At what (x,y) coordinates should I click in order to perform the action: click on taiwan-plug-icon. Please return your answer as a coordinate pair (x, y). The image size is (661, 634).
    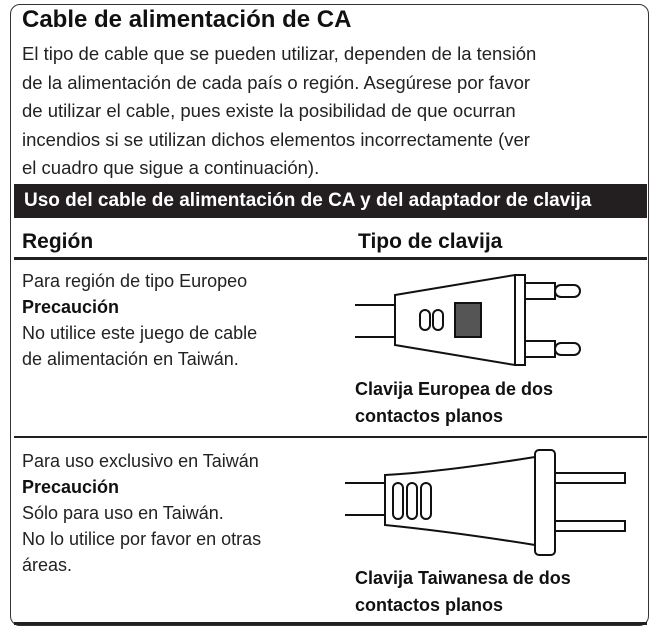
    Looking at the image, I should click on (485, 502).